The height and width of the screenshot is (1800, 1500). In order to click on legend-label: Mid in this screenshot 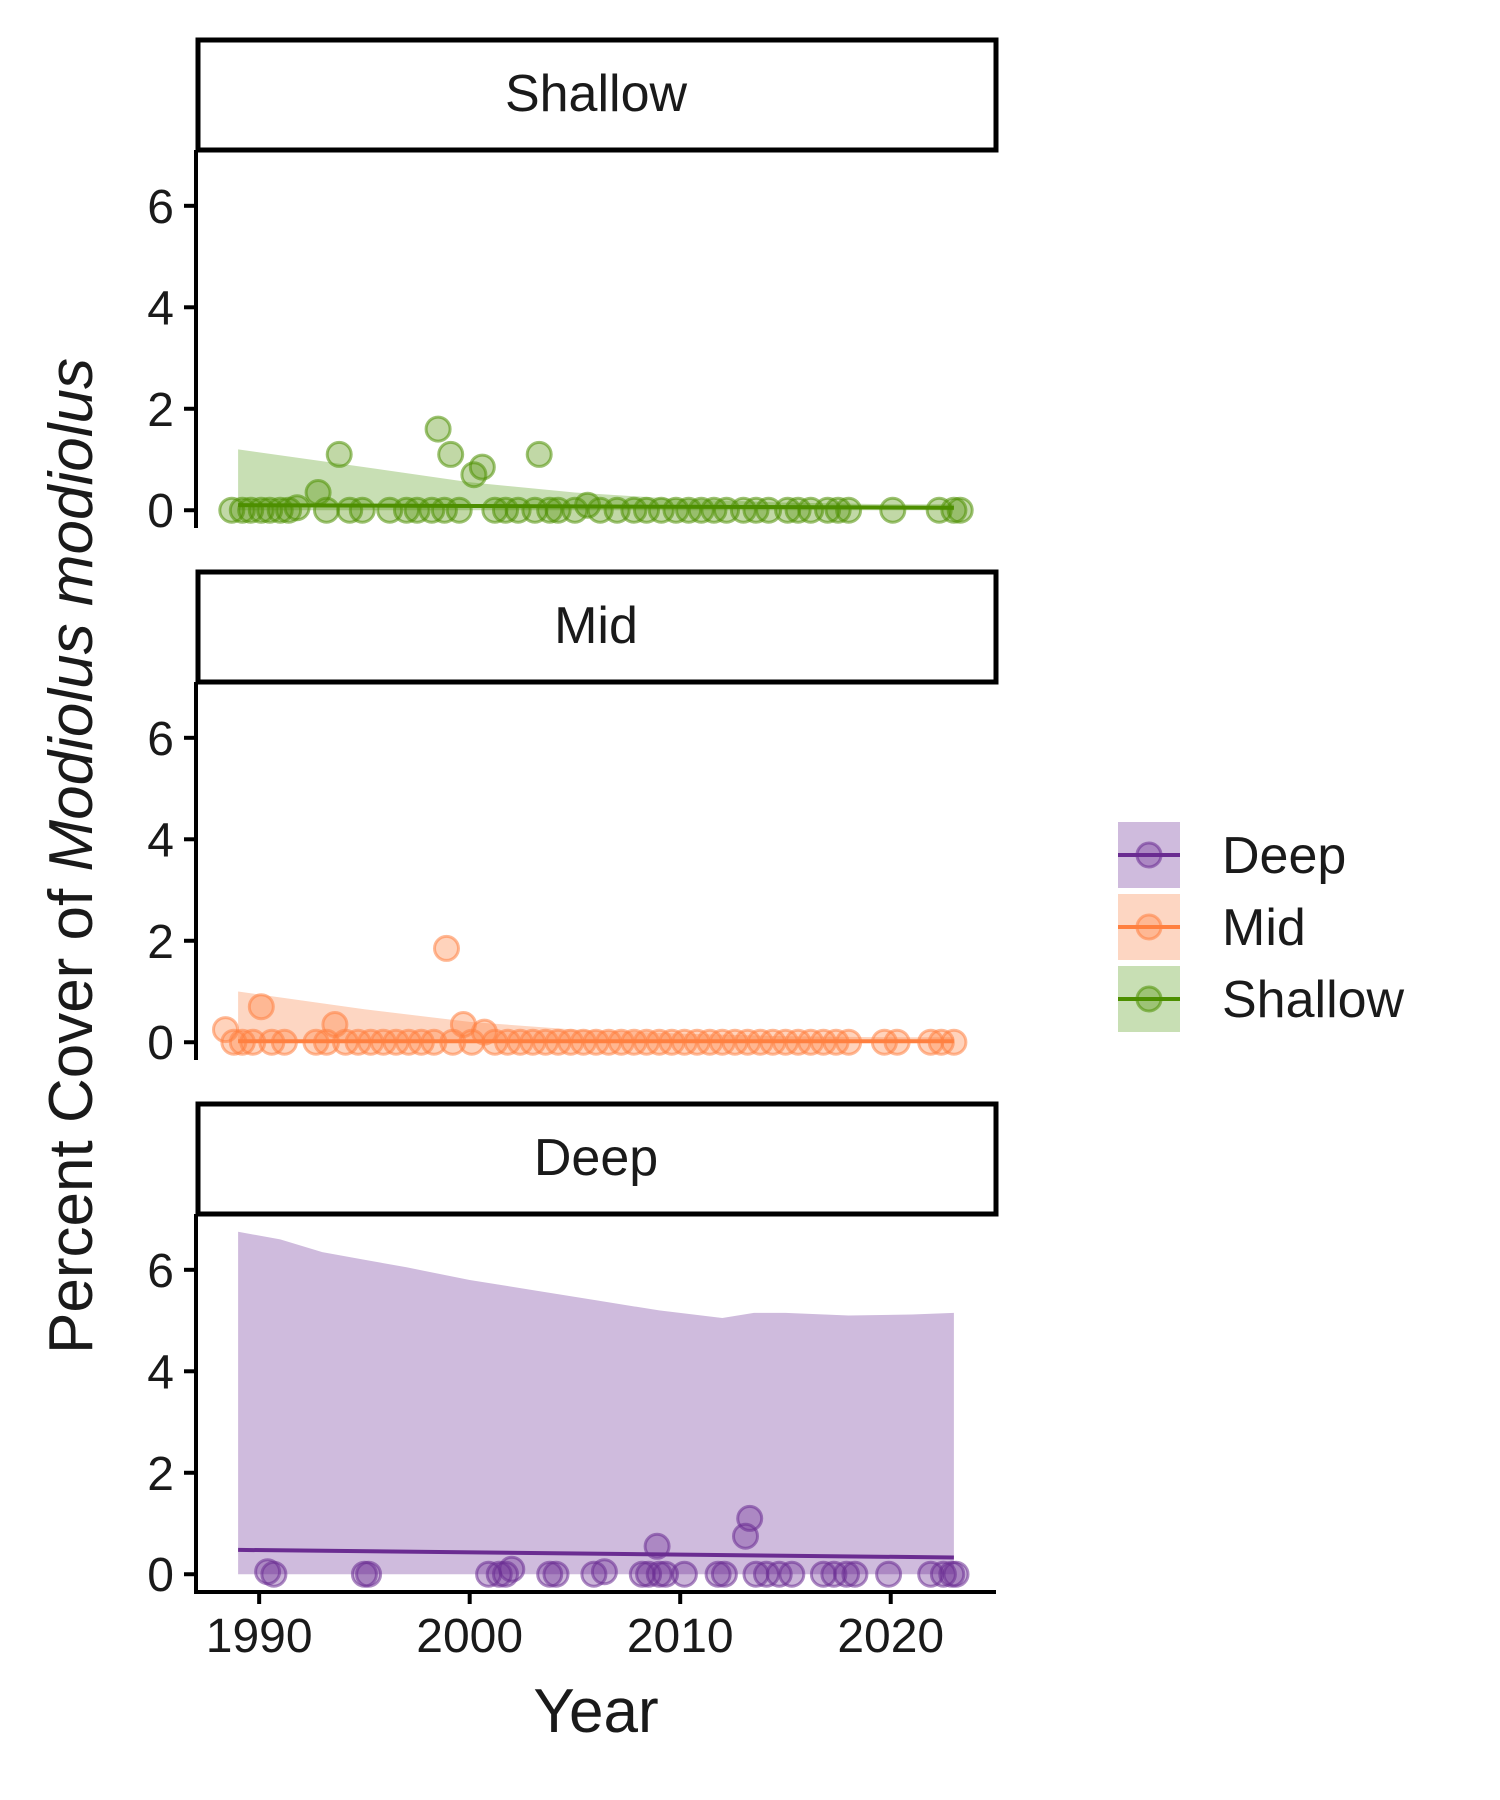, I will do `click(1264, 928)`.